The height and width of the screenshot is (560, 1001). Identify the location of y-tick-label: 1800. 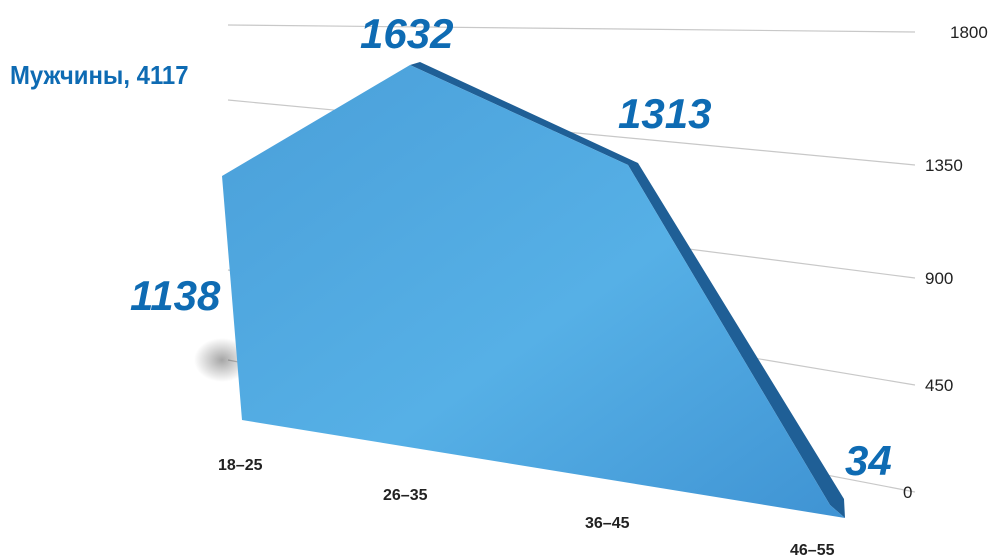
(969, 32).